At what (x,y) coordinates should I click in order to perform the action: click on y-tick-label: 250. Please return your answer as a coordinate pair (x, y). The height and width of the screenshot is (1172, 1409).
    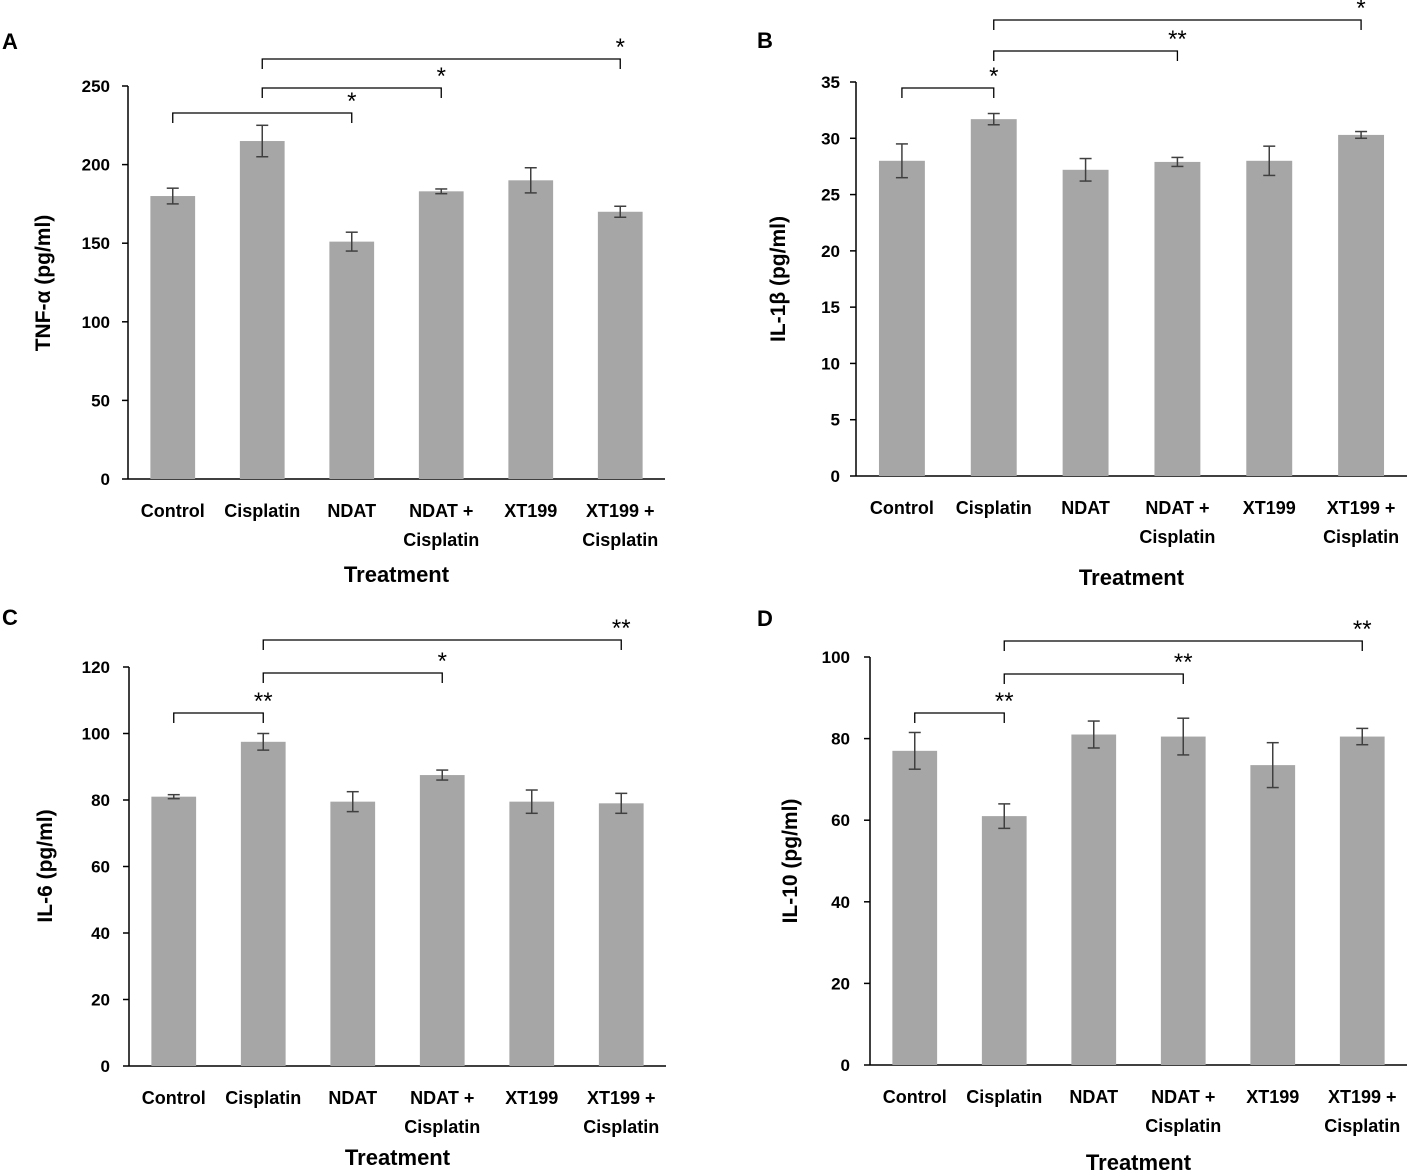
    Looking at the image, I should click on (96, 86).